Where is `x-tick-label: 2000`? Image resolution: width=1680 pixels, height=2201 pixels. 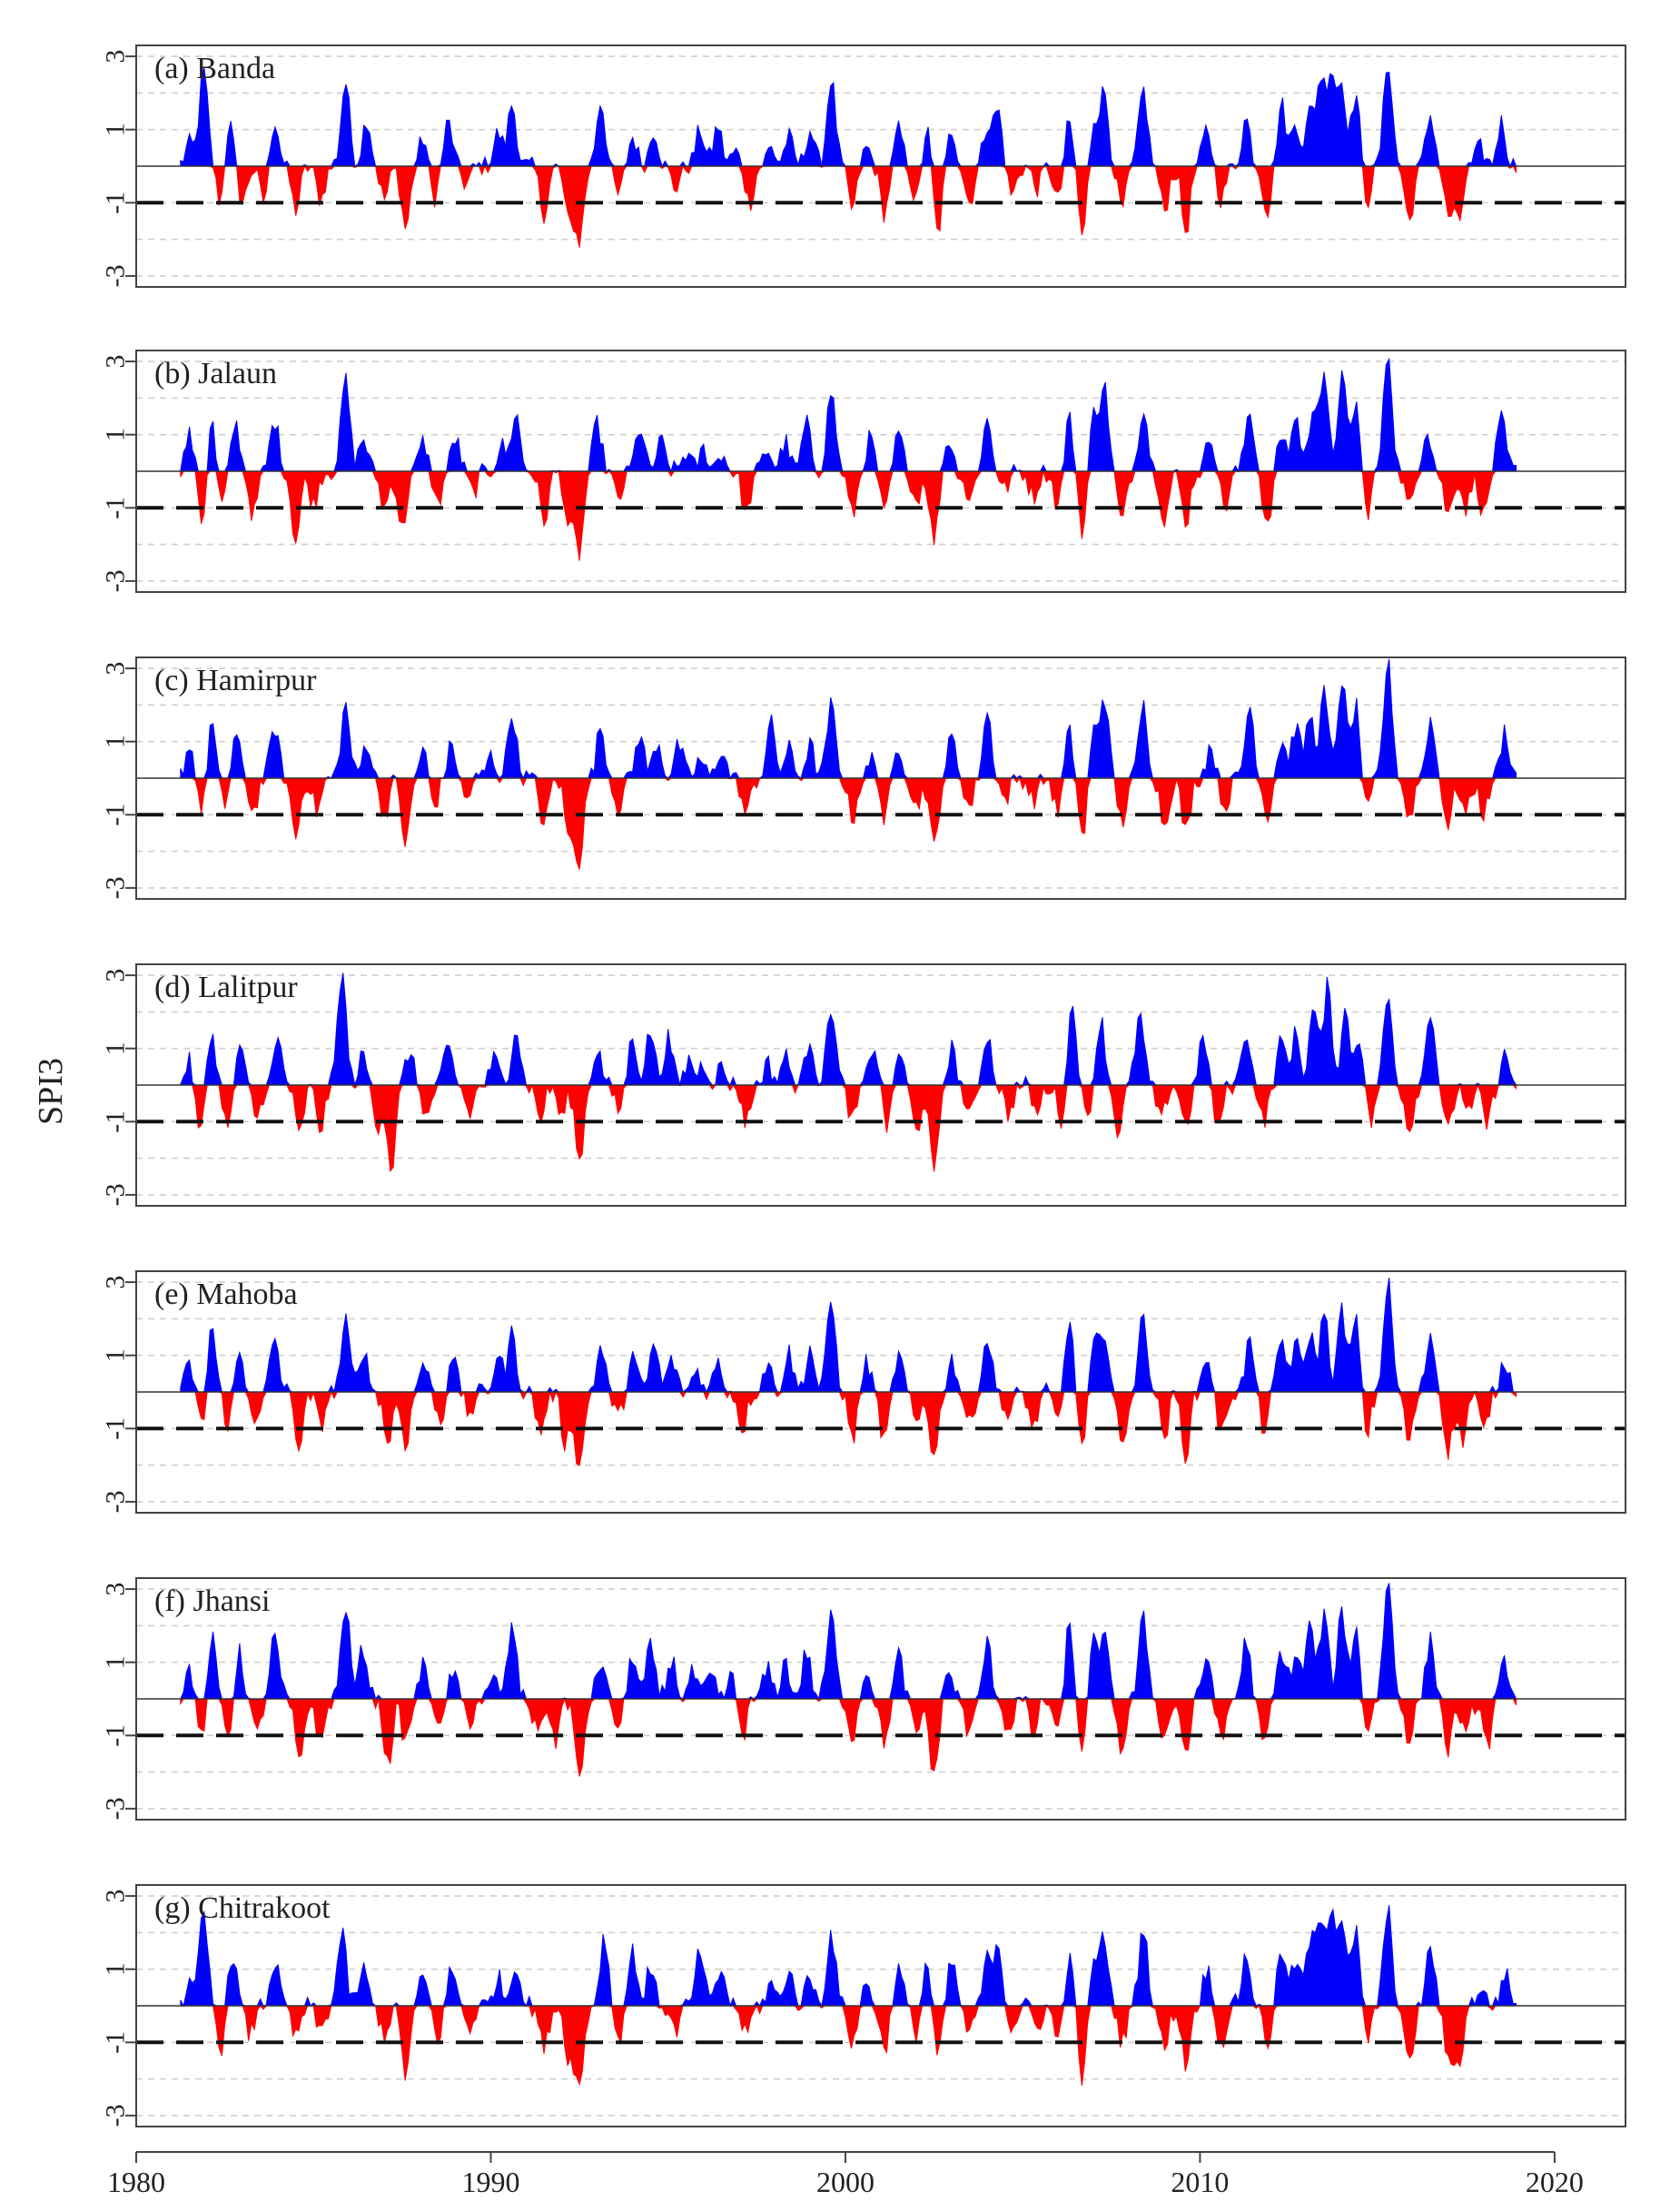
x-tick-label: 2000 is located at coordinates (846, 2182).